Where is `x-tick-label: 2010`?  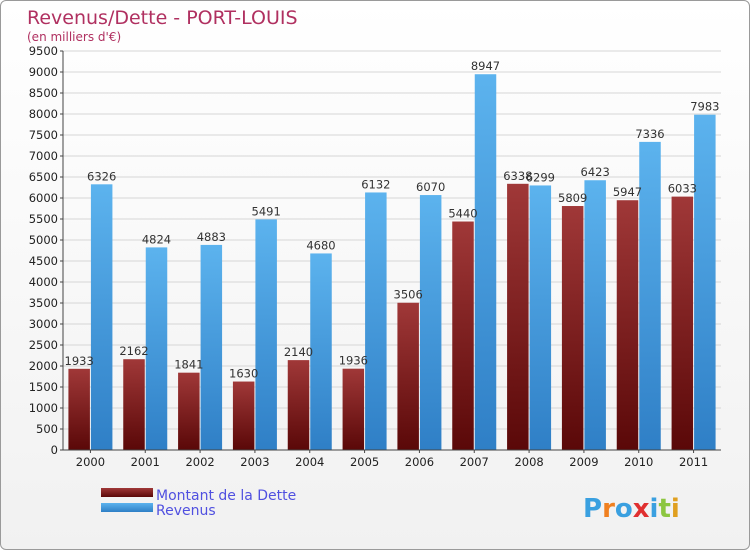 x-tick-label: 2010 is located at coordinates (638, 462).